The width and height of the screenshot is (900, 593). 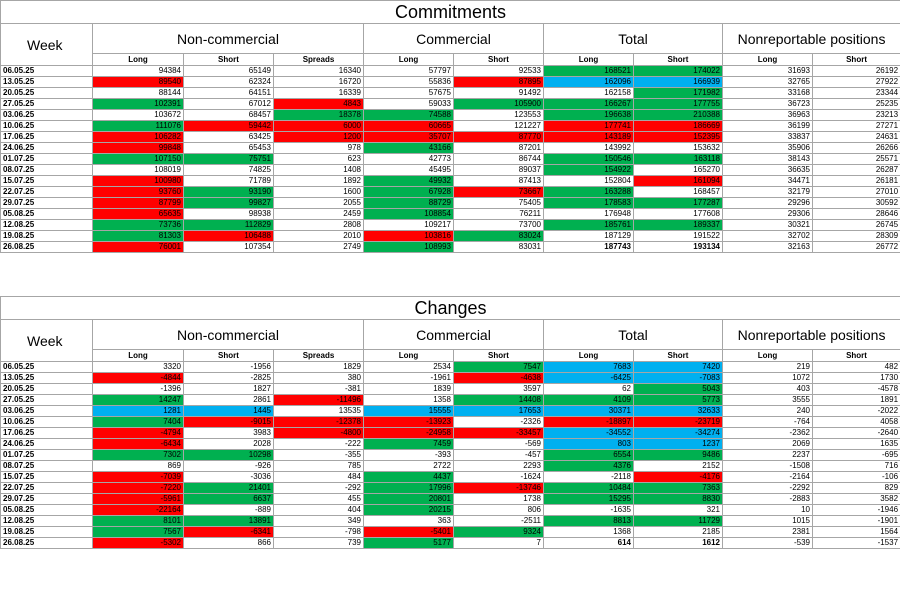 What do you see at coordinates (318, 488) in the screenshot?
I see `value-cell: -292` at bounding box center [318, 488].